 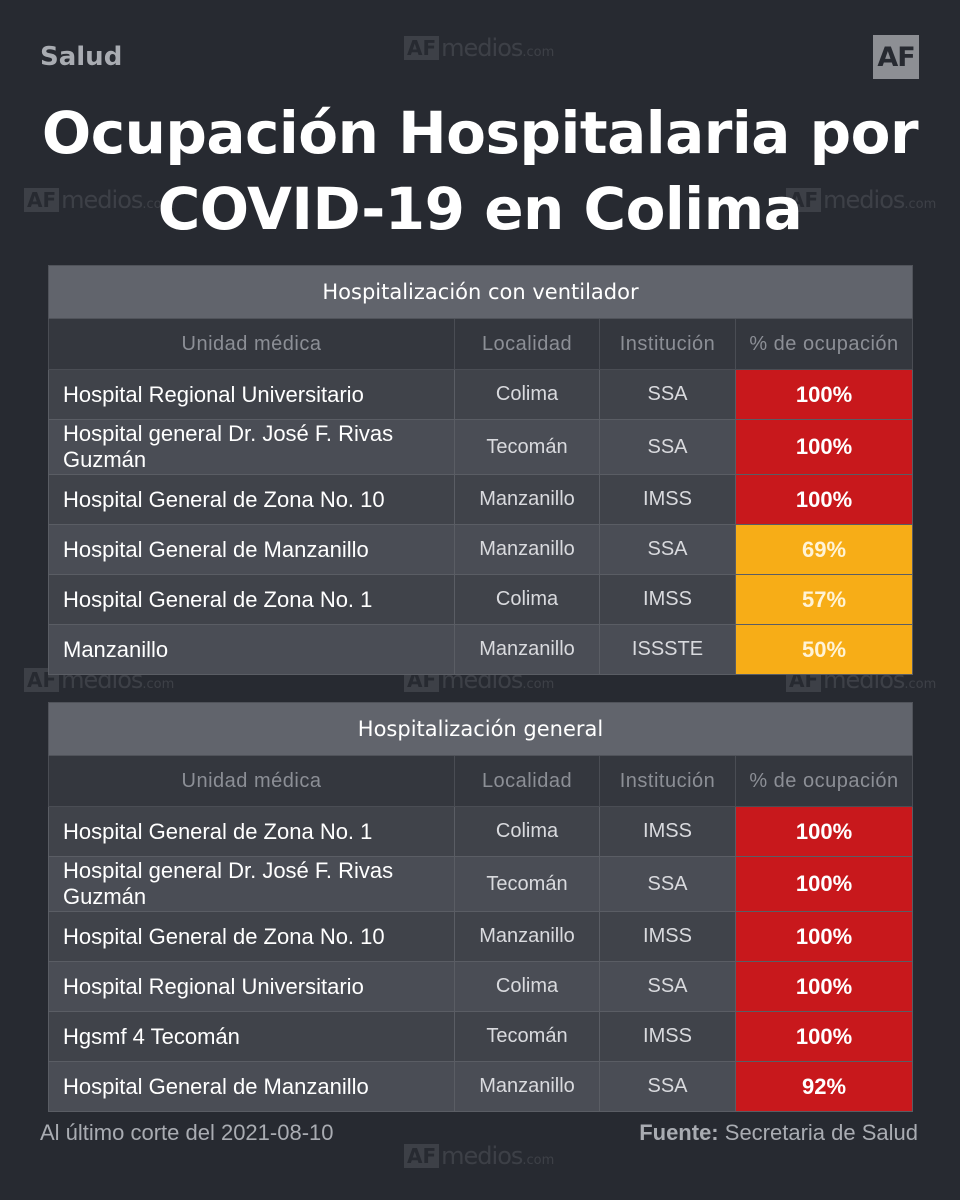 I want to click on section-label: Salud, so click(x=81, y=57).